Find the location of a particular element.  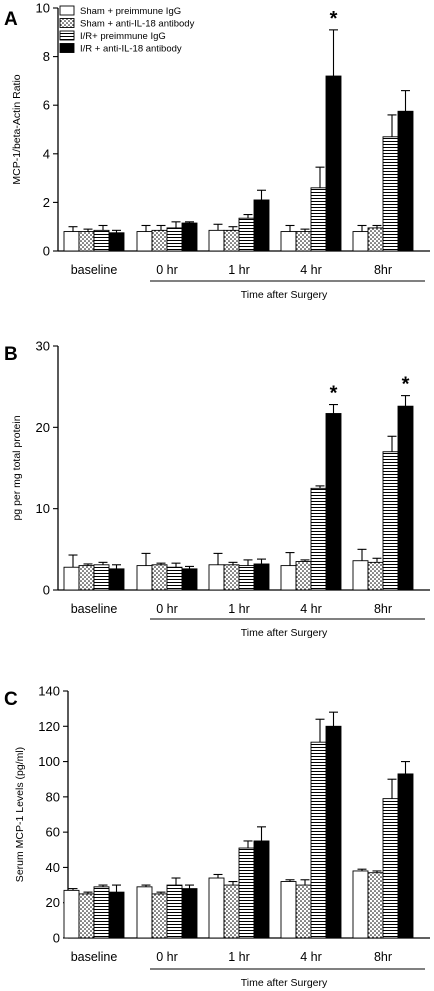

legend-item: Sham + preimmune IgG is located at coordinates (120, 11).